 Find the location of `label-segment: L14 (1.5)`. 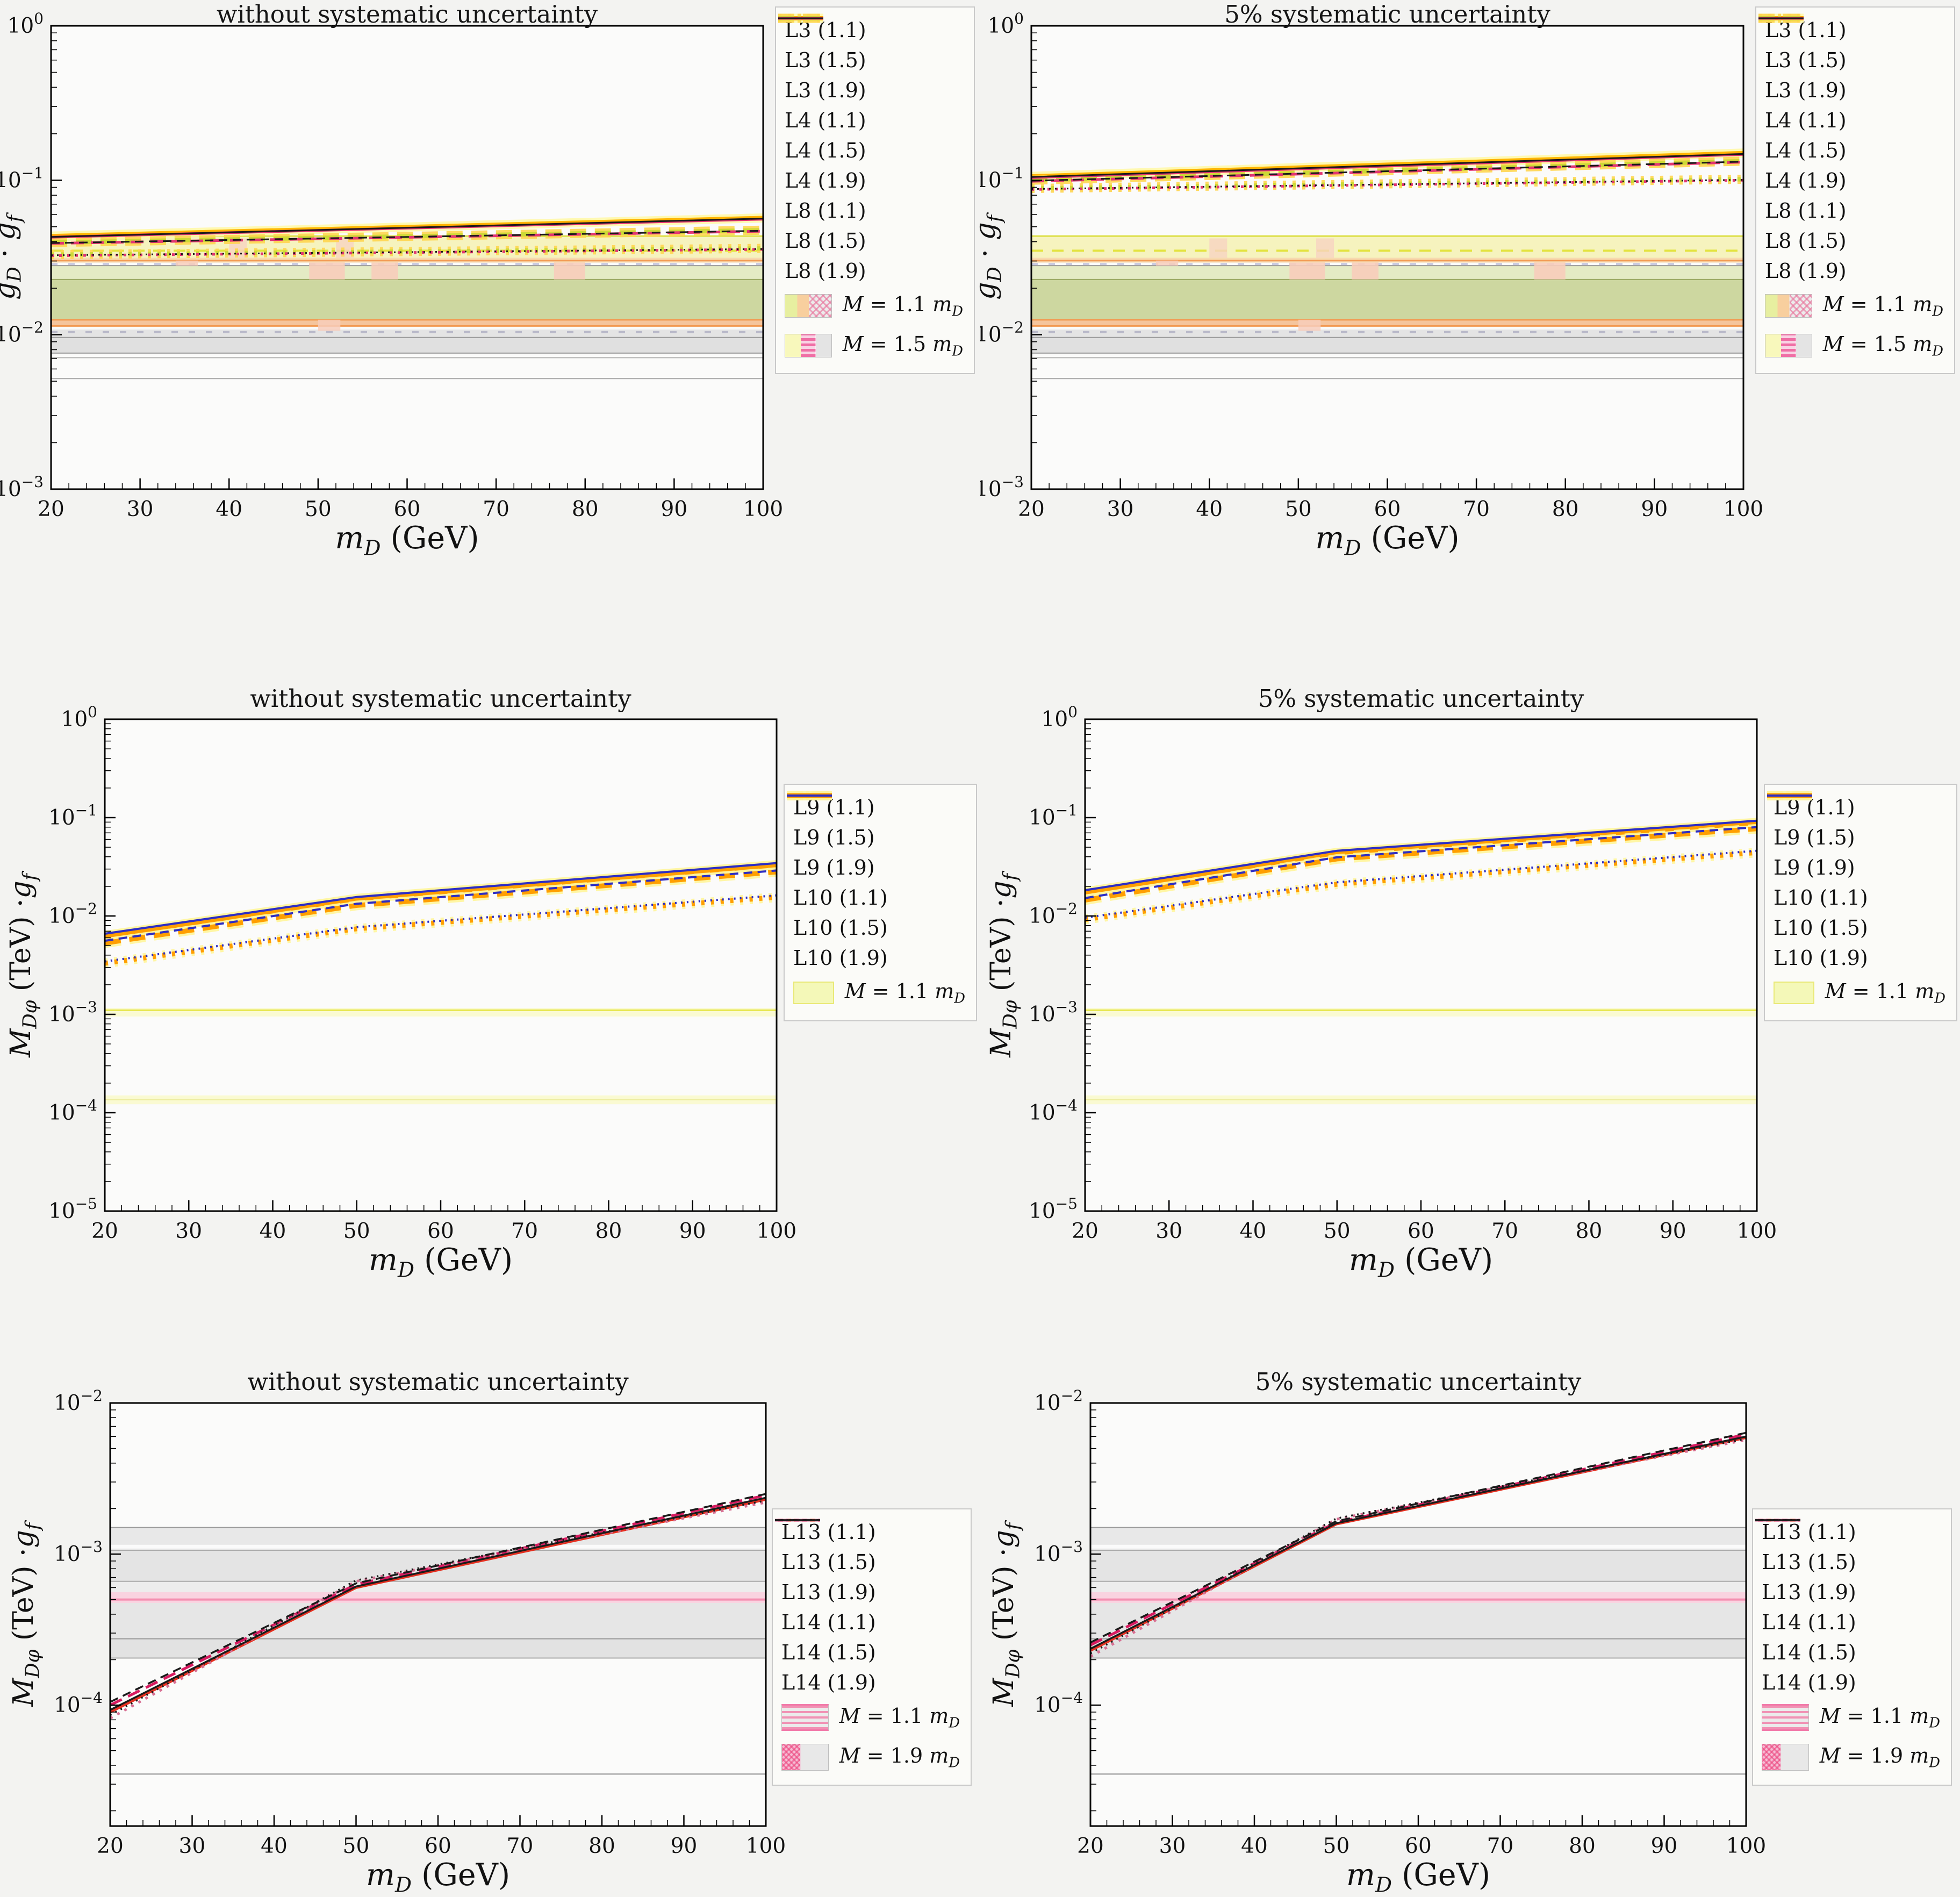

label-segment: L14 (1.5) is located at coordinates (829, 1653).